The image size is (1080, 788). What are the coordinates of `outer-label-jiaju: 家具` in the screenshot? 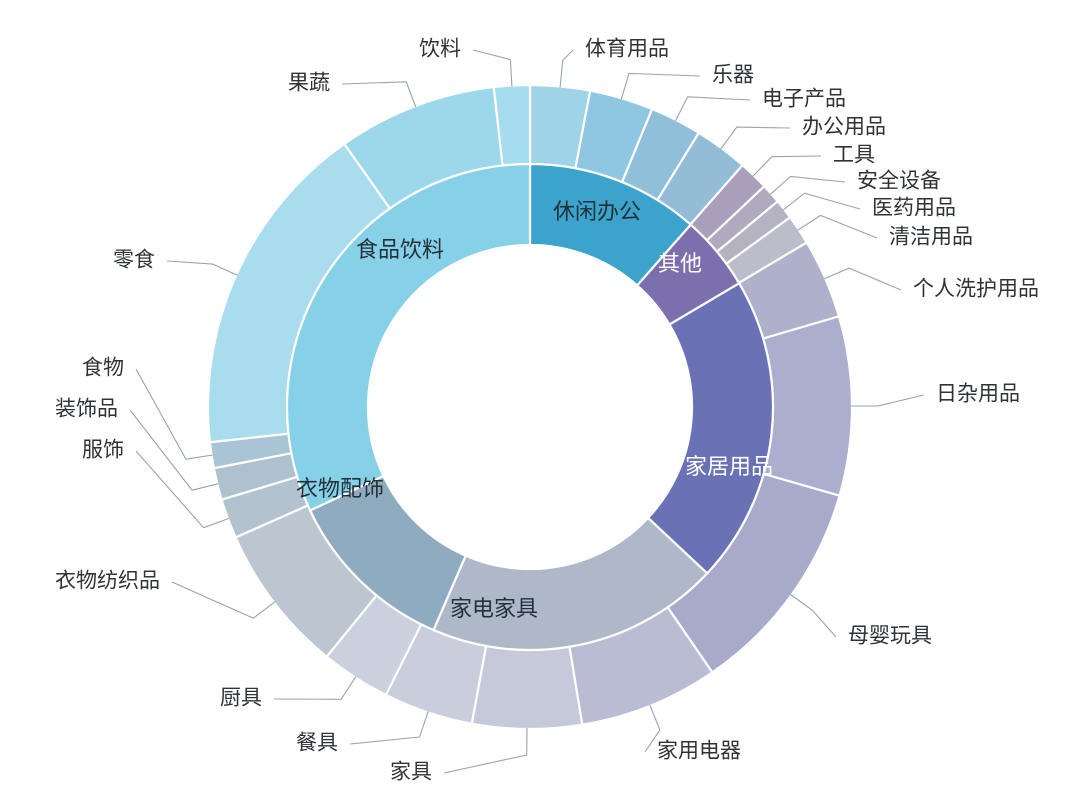 It's located at (411, 772).